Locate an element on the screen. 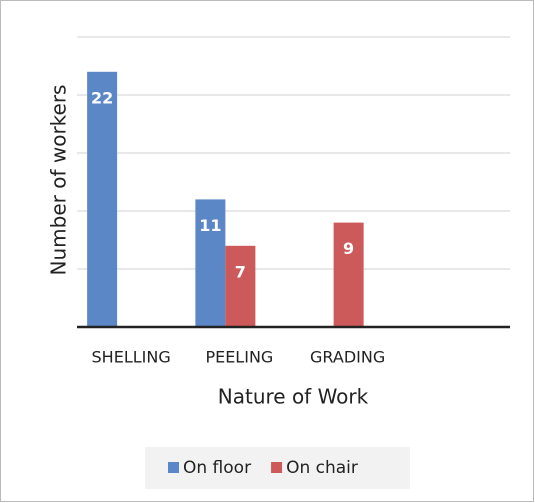  data-label: 22 is located at coordinates (102, 97).